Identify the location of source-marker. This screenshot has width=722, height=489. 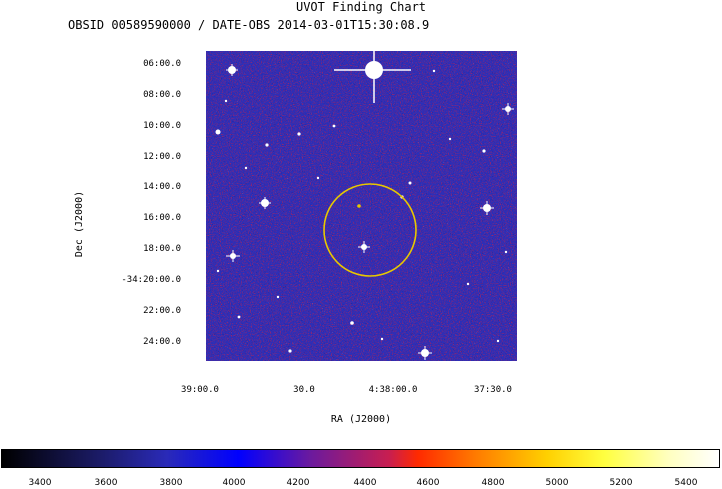
(359, 206).